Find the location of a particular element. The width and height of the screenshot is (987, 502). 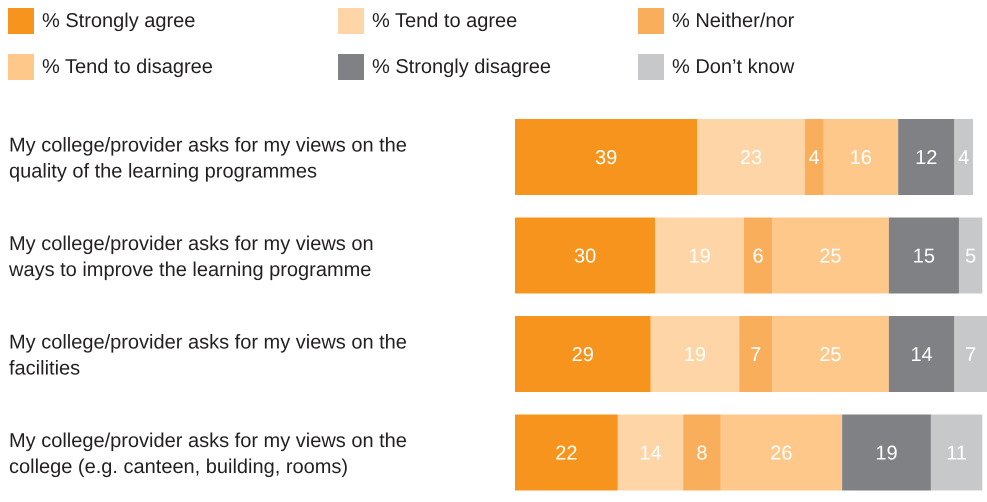

legend-label: % Tend to agree is located at coordinates (445, 21).